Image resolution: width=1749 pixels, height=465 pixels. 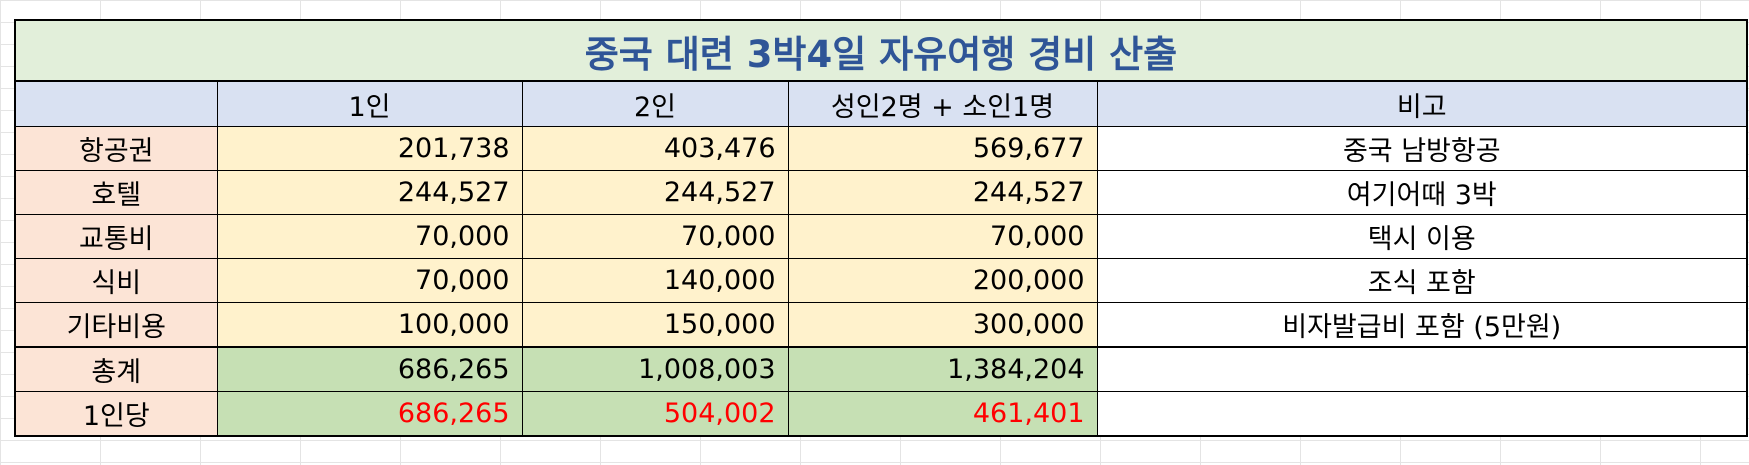 What do you see at coordinates (369, 325) in the screenshot?
I see `value-cell: 100,000` at bounding box center [369, 325].